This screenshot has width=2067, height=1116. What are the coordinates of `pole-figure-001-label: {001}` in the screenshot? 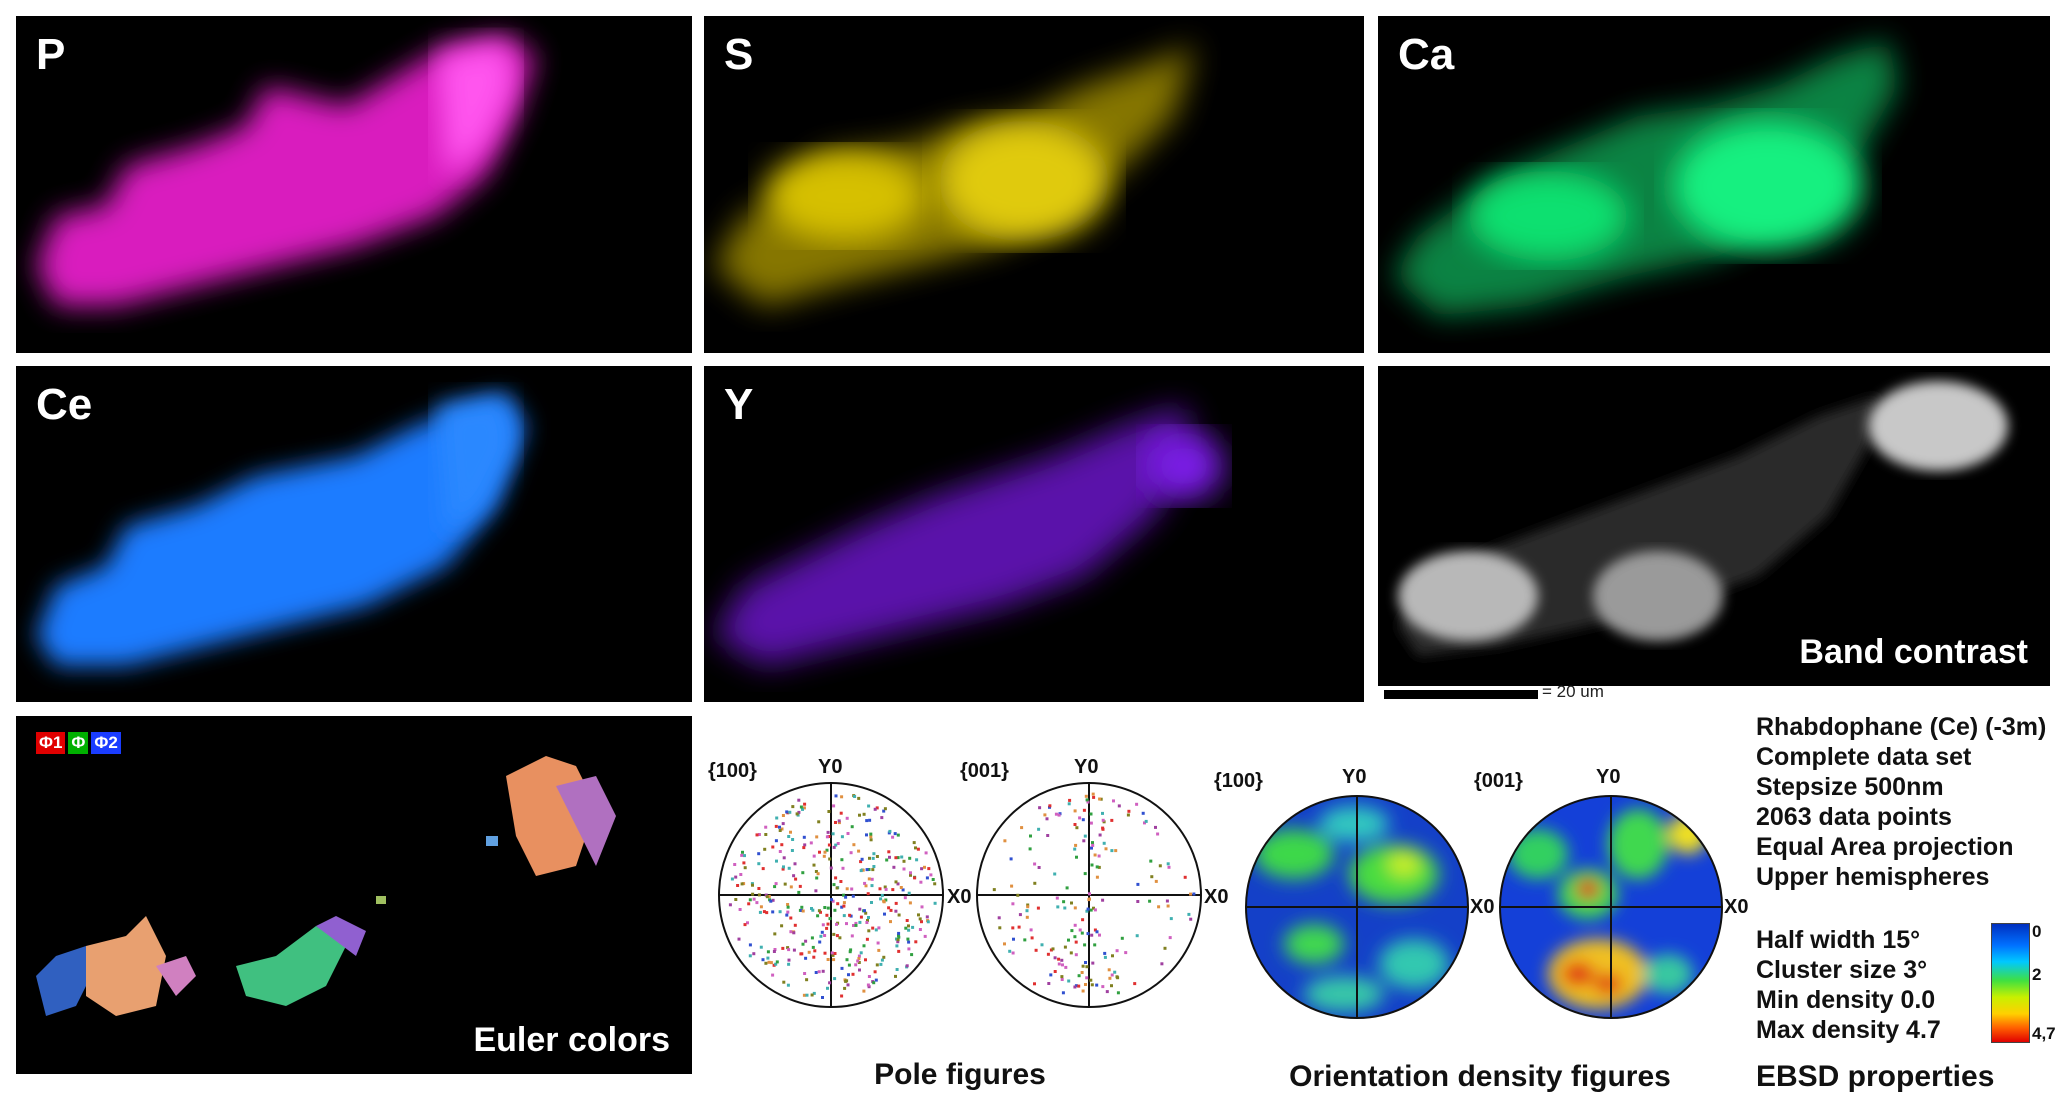 It's located at (984, 771).